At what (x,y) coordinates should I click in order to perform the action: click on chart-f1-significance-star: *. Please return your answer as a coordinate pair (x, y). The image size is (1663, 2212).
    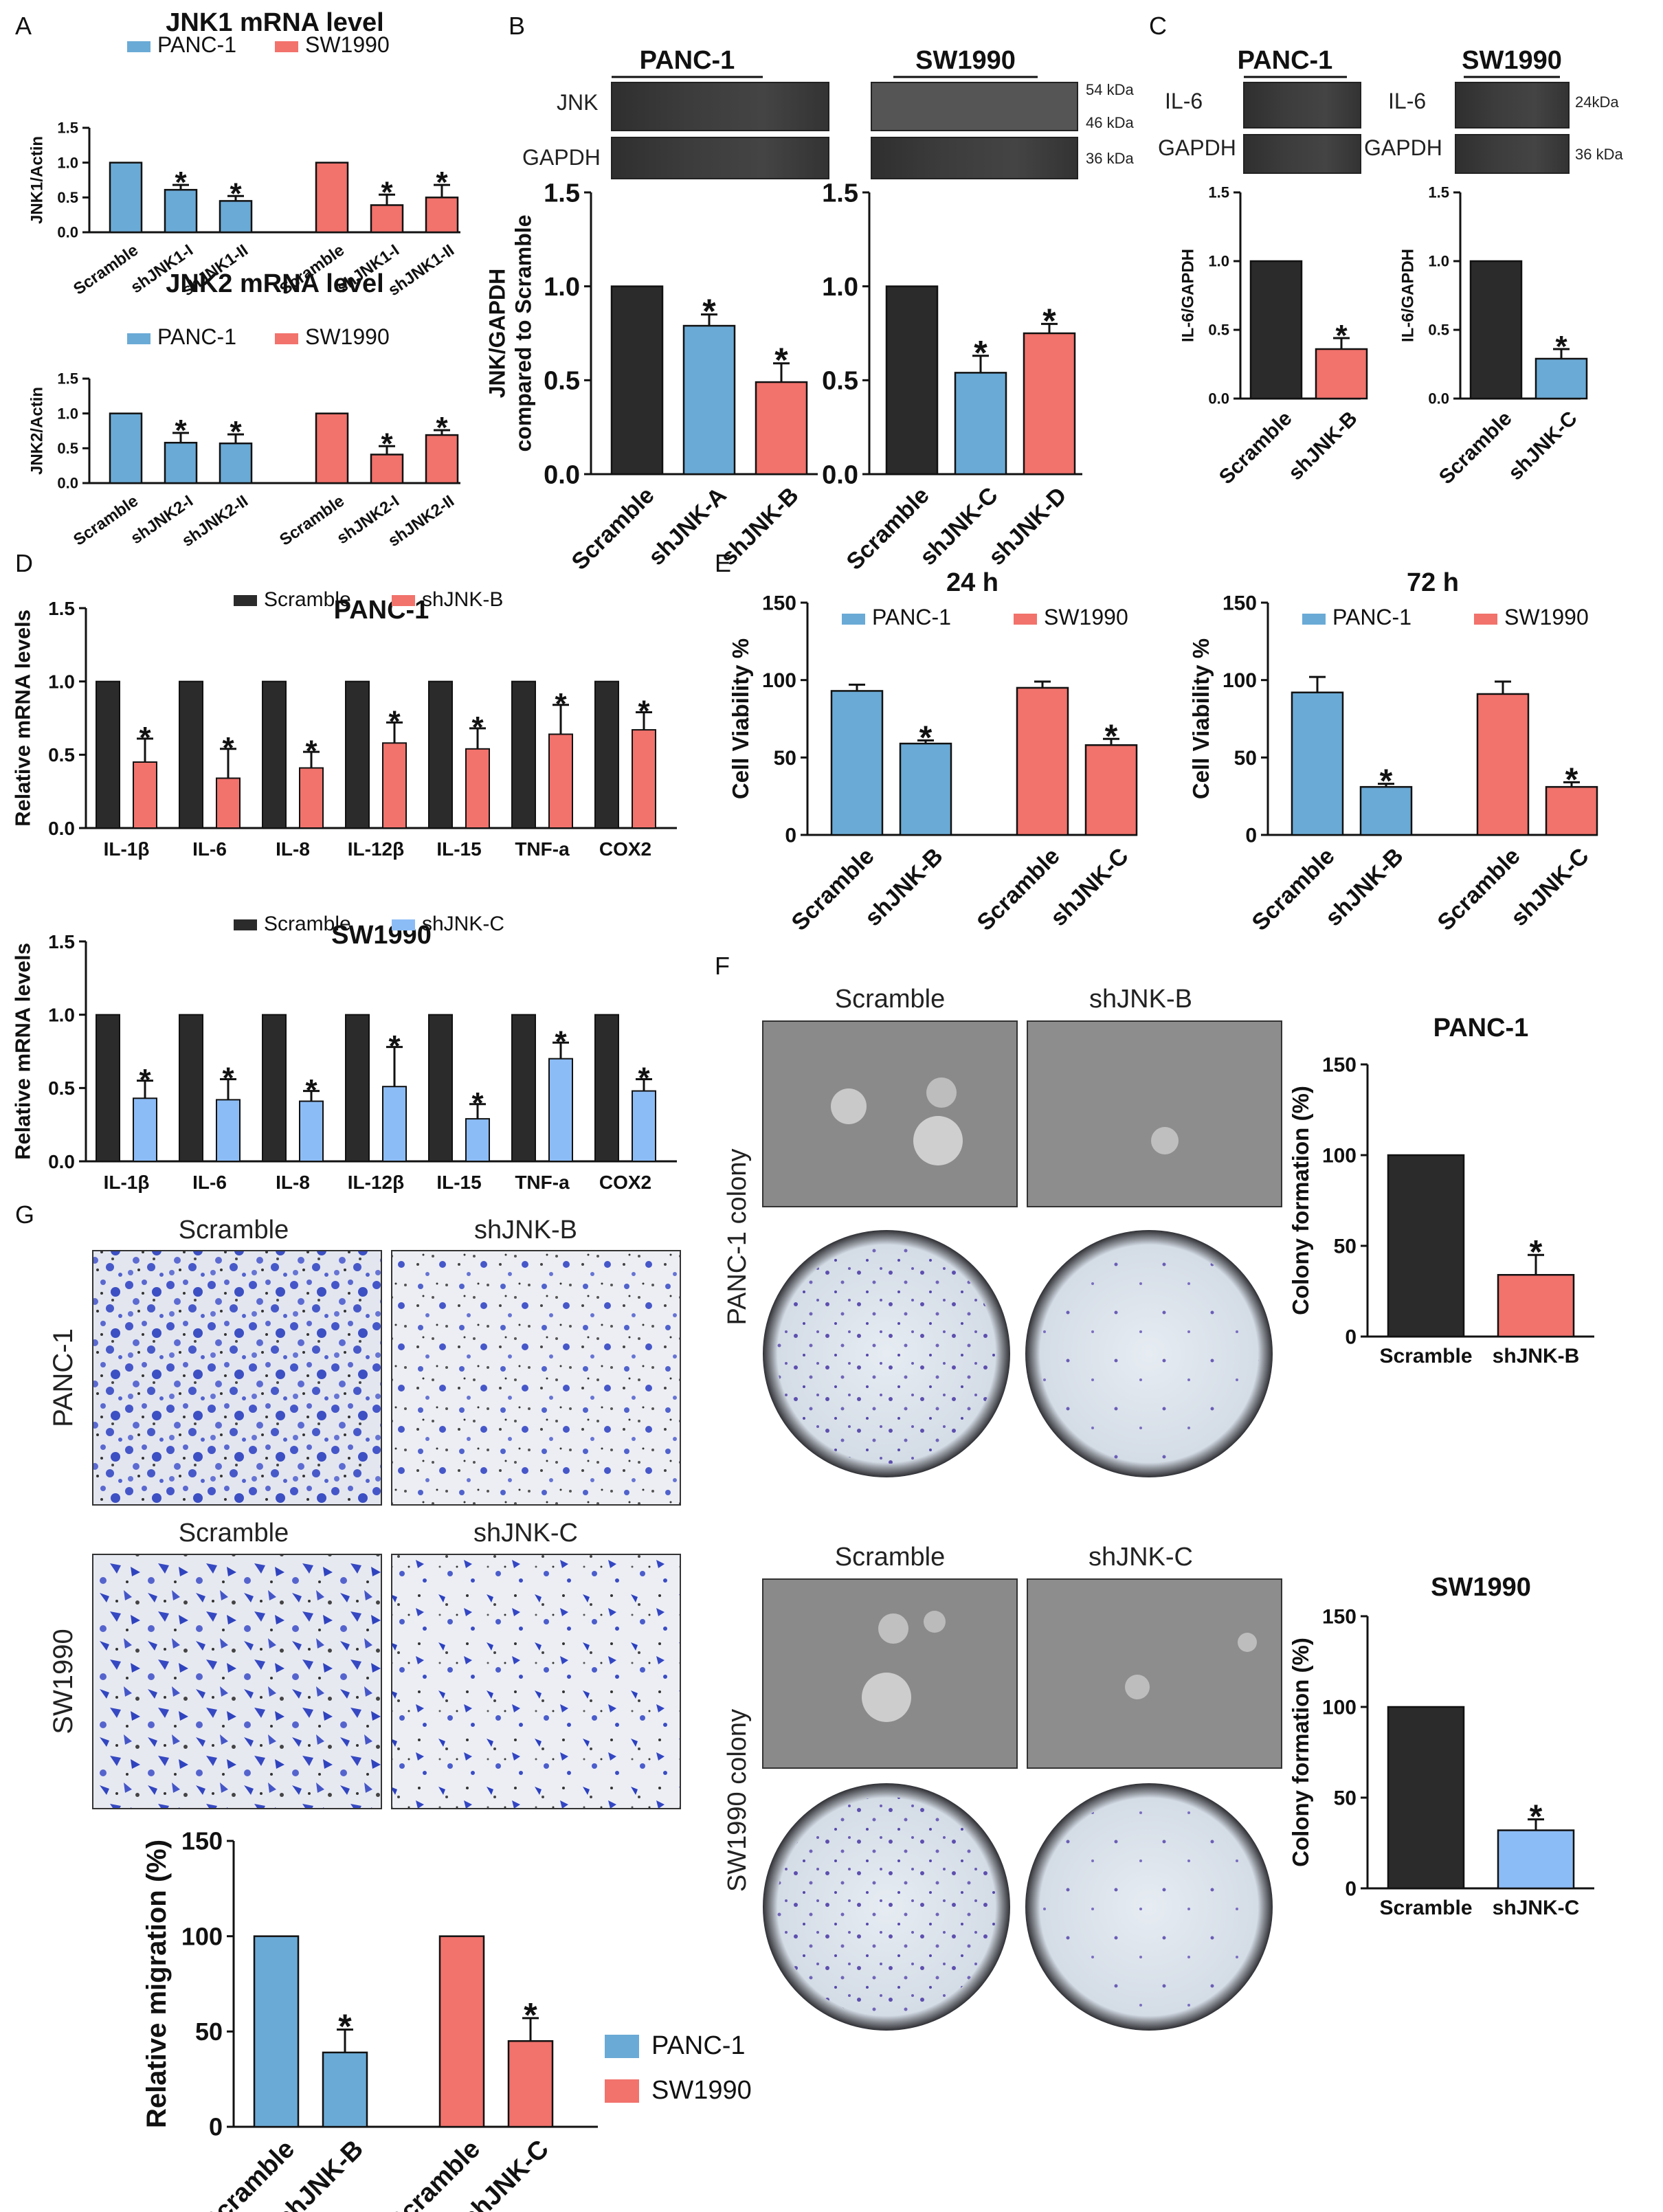
    Looking at the image, I should click on (1536, 1252).